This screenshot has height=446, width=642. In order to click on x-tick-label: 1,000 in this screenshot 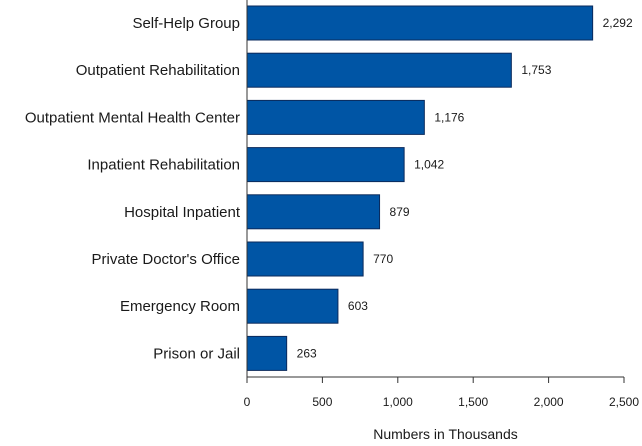, I will do `click(398, 402)`.